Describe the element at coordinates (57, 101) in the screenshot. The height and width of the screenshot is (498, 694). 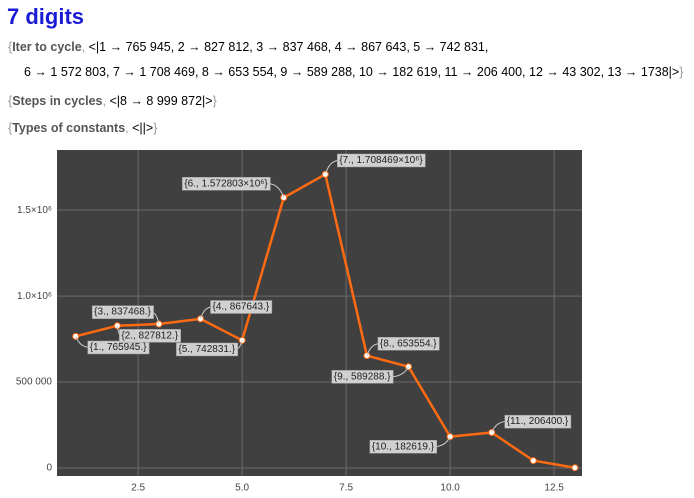
I see `output-label: Steps in cycles` at that location.